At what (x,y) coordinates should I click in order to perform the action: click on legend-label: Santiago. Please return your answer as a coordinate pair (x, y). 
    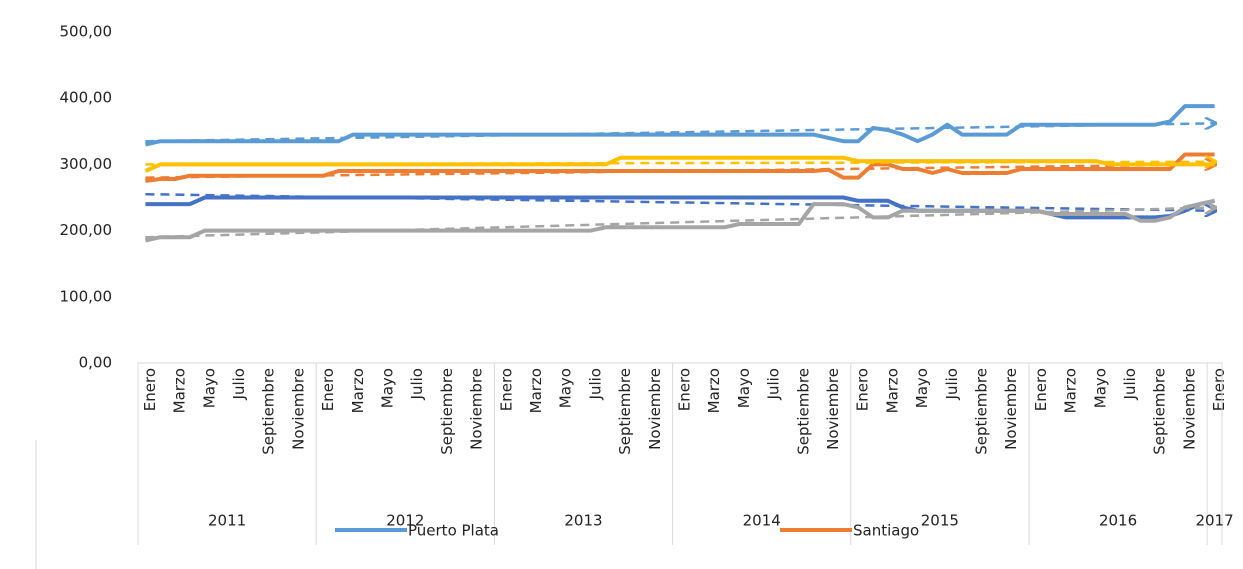
    Looking at the image, I should click on (886, 531).